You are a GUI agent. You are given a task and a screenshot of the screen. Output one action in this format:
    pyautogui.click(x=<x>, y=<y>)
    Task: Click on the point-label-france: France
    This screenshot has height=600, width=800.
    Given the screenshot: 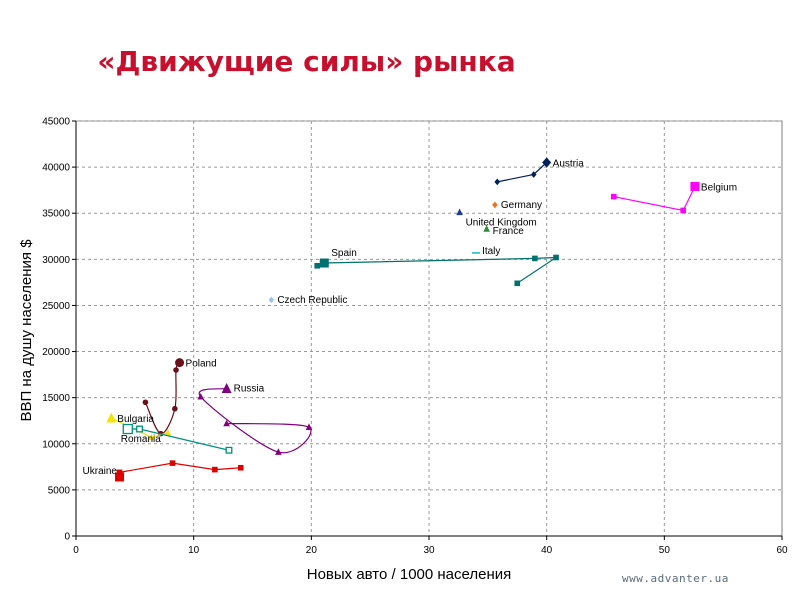 What is the action you would take?
    pyautogui.click(x=509, y=231)
    